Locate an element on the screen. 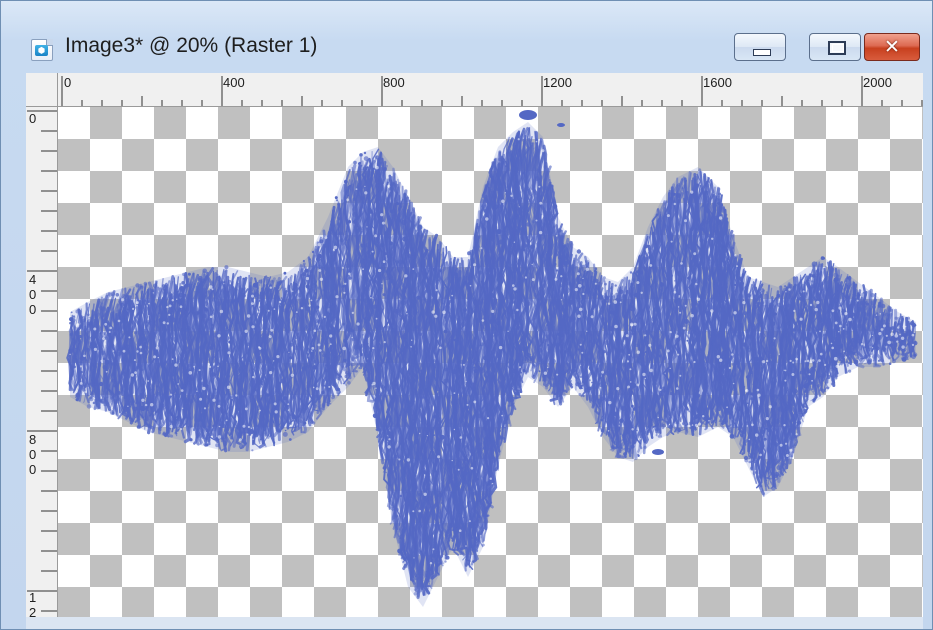 This screenshot has width=933, height=630. ruler-vlabel-800-d0: 8 is located at coordinates (33, 439).